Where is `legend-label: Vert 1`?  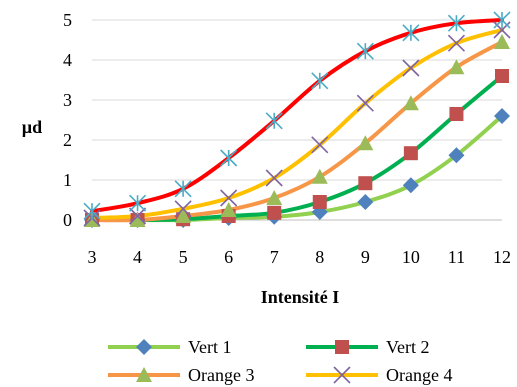
legend-label: Vert 1 is located at coordinates (210, 347).